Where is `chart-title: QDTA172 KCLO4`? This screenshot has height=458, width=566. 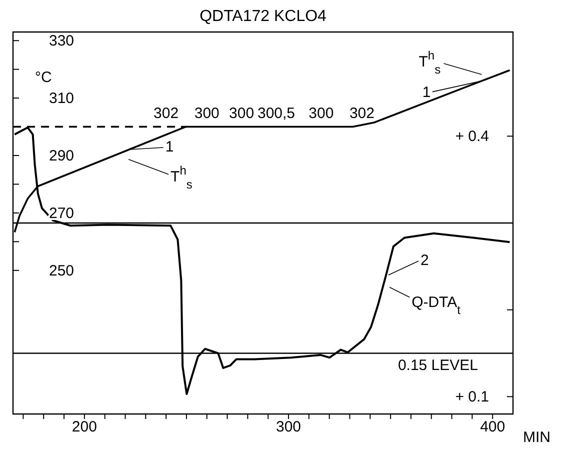 chart-title: QDTA172 KCLO4 is located at coordinates (263, 17).